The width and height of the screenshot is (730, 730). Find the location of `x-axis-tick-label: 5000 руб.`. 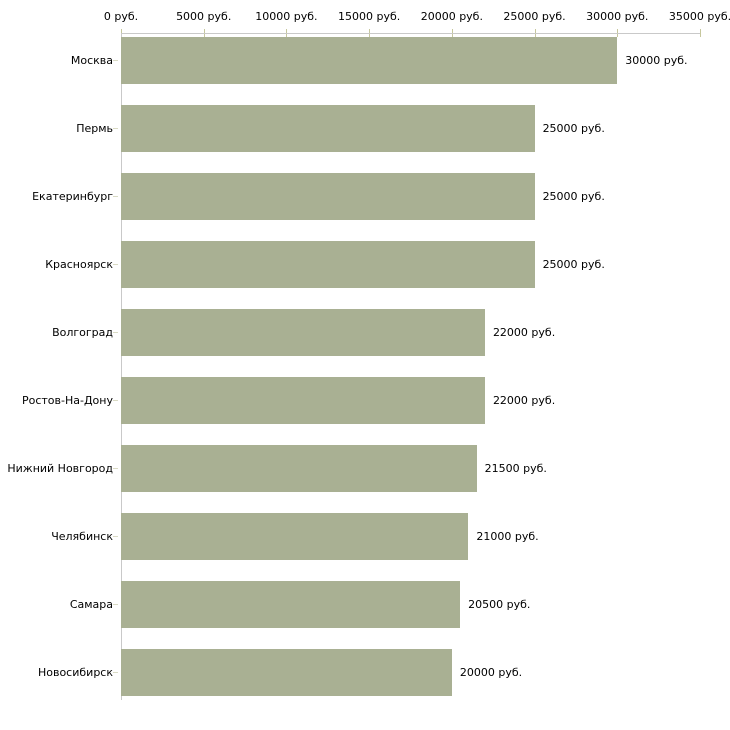

x-axis-tick-label: 5000 руб. is located at coordinates (204, 16).